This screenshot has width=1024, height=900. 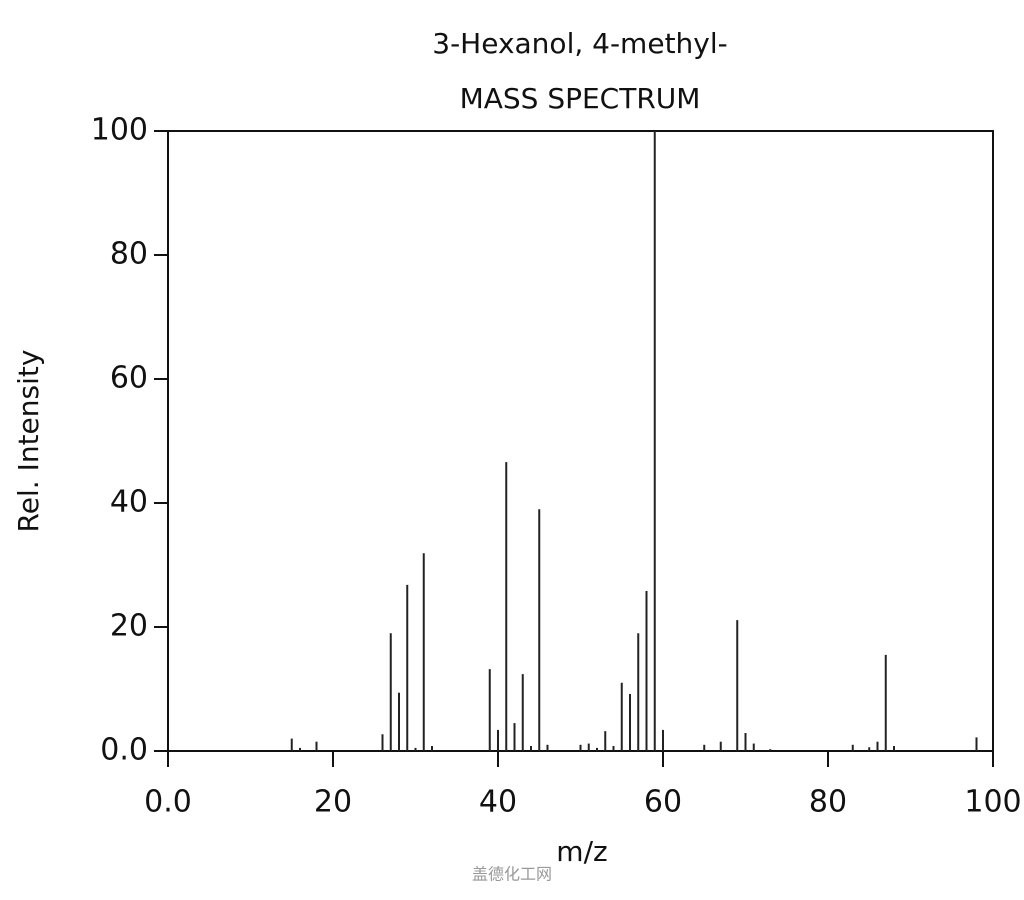 What do you see at coordinates (28, 441) in the screenshot?
I see `y-axis-label: Rel. Intensity` at bounding box center [28, 441].